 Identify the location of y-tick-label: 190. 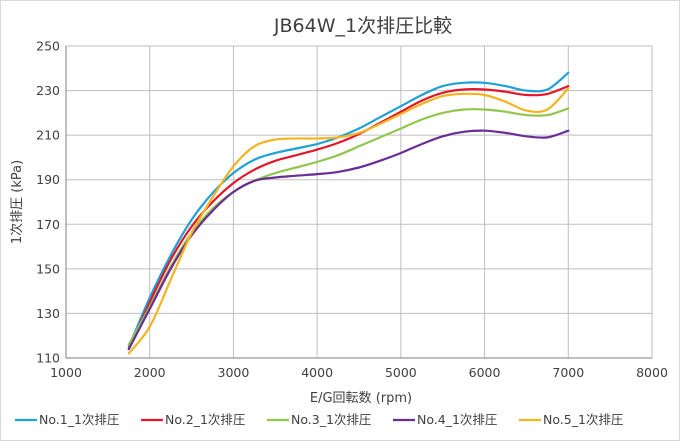
(48, 179).